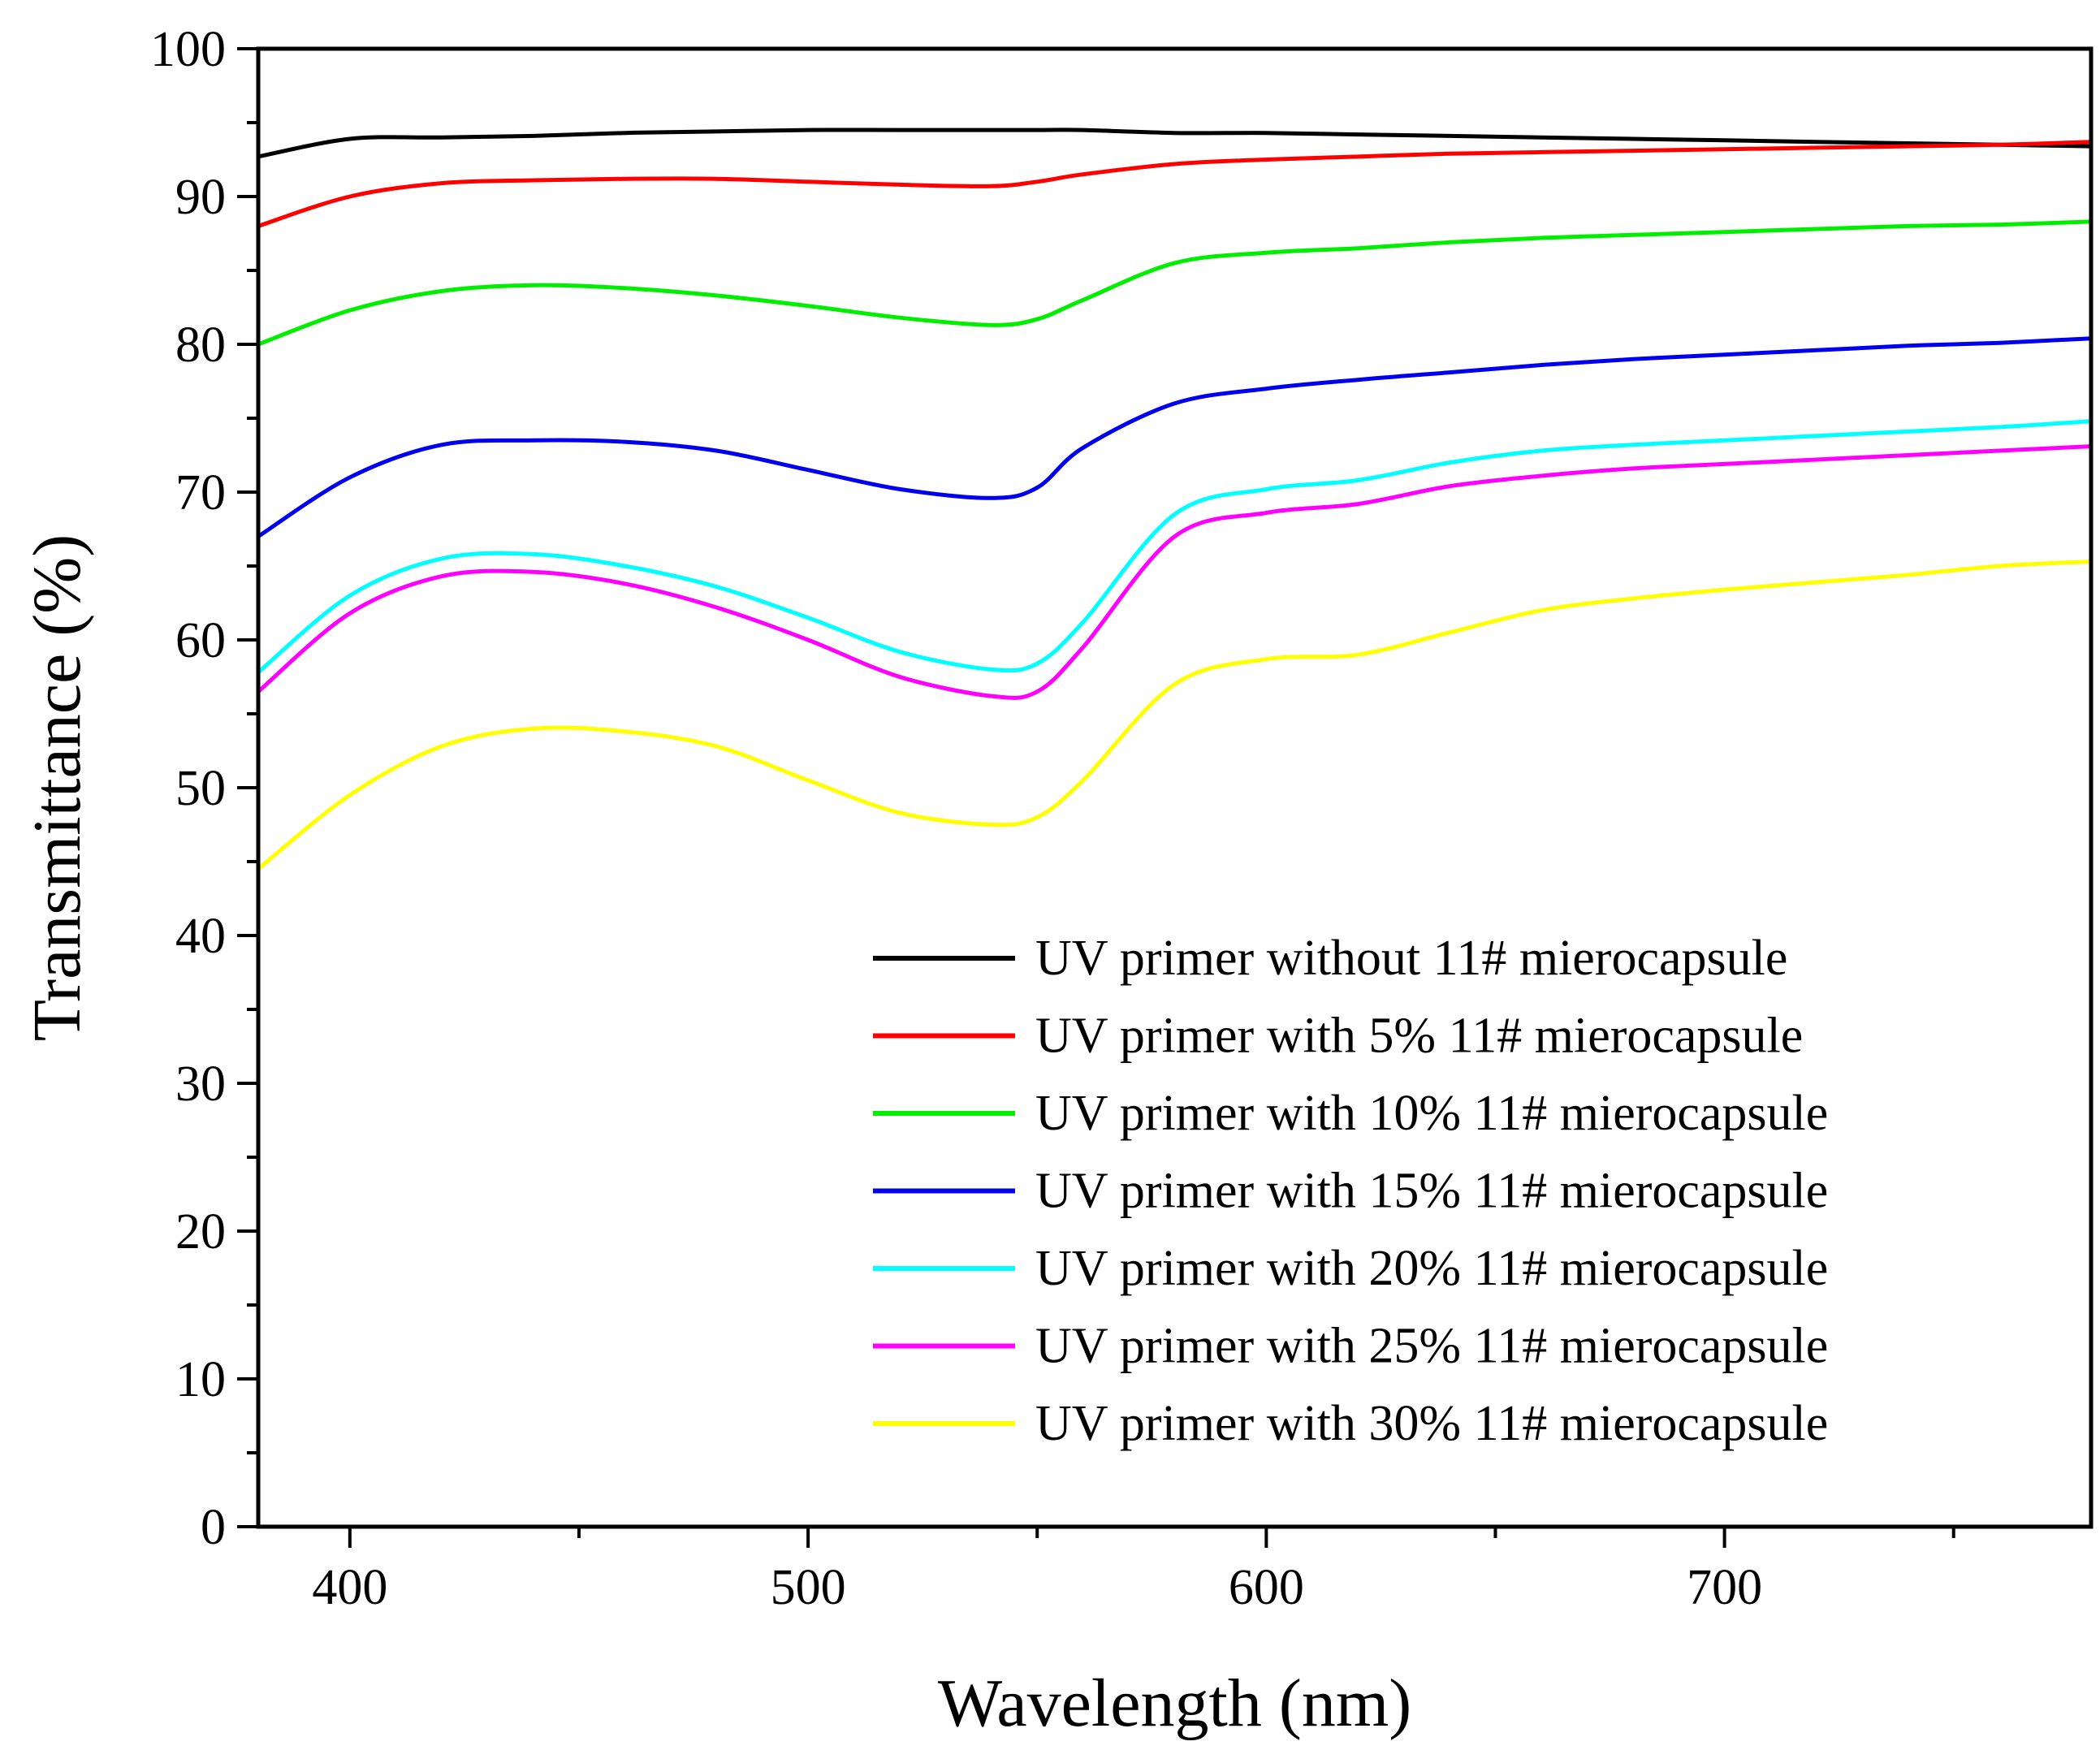 This screenshot has width=2100, height=1763. I want to click on y-tick-label: 50, so click(201, 788).